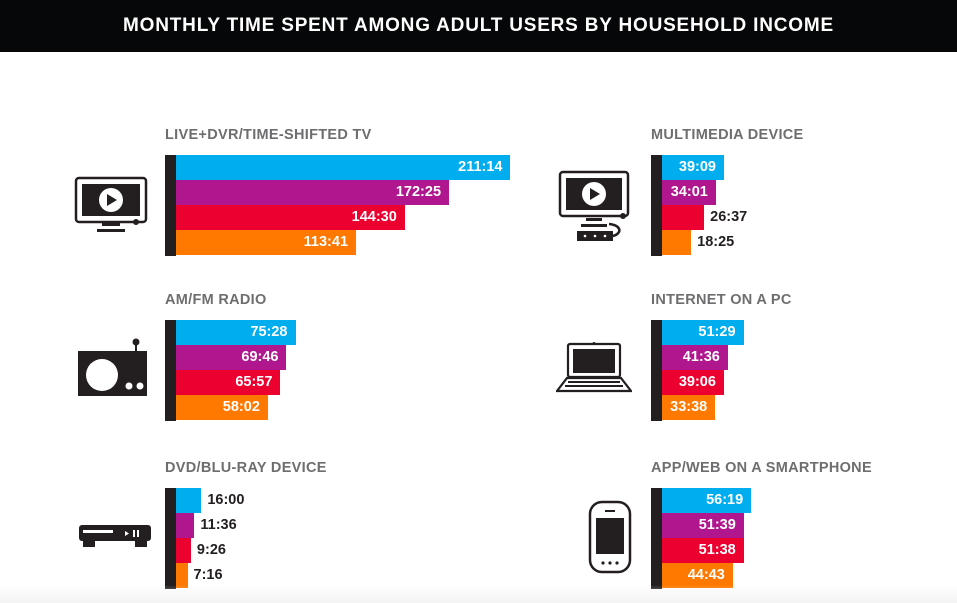 The width and height of the screenshot is (957, 603). Describe the element at coordinates (801, 192) in the screenshot. I see `panel-multimedia: MULTIMEDIA DEVICE 39:09 34:01 26:37 18:25` at that location.